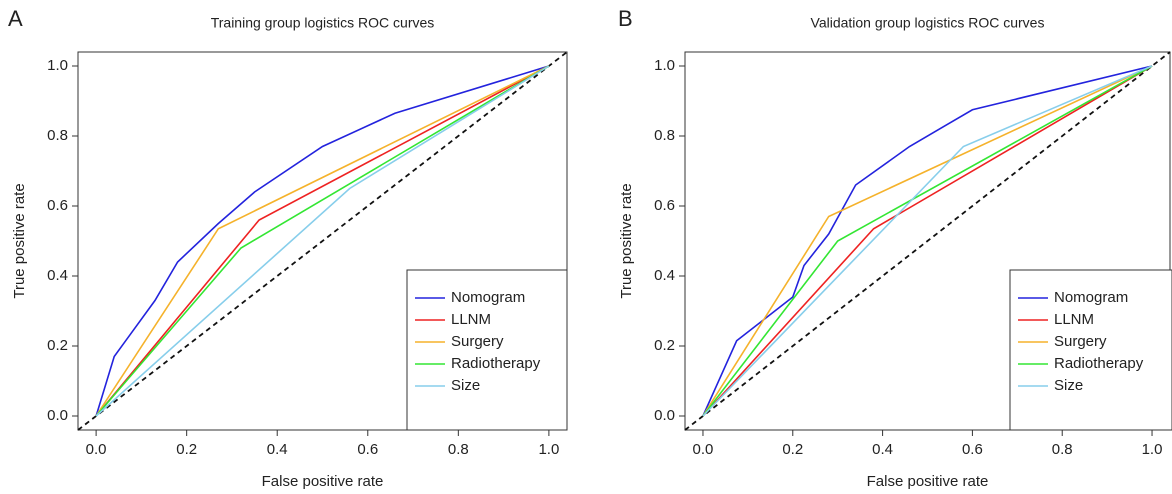  What do you see at coordinates (625, 18) in the screenshot?
I see `panel-label: B` at bounding box center [625, 18].